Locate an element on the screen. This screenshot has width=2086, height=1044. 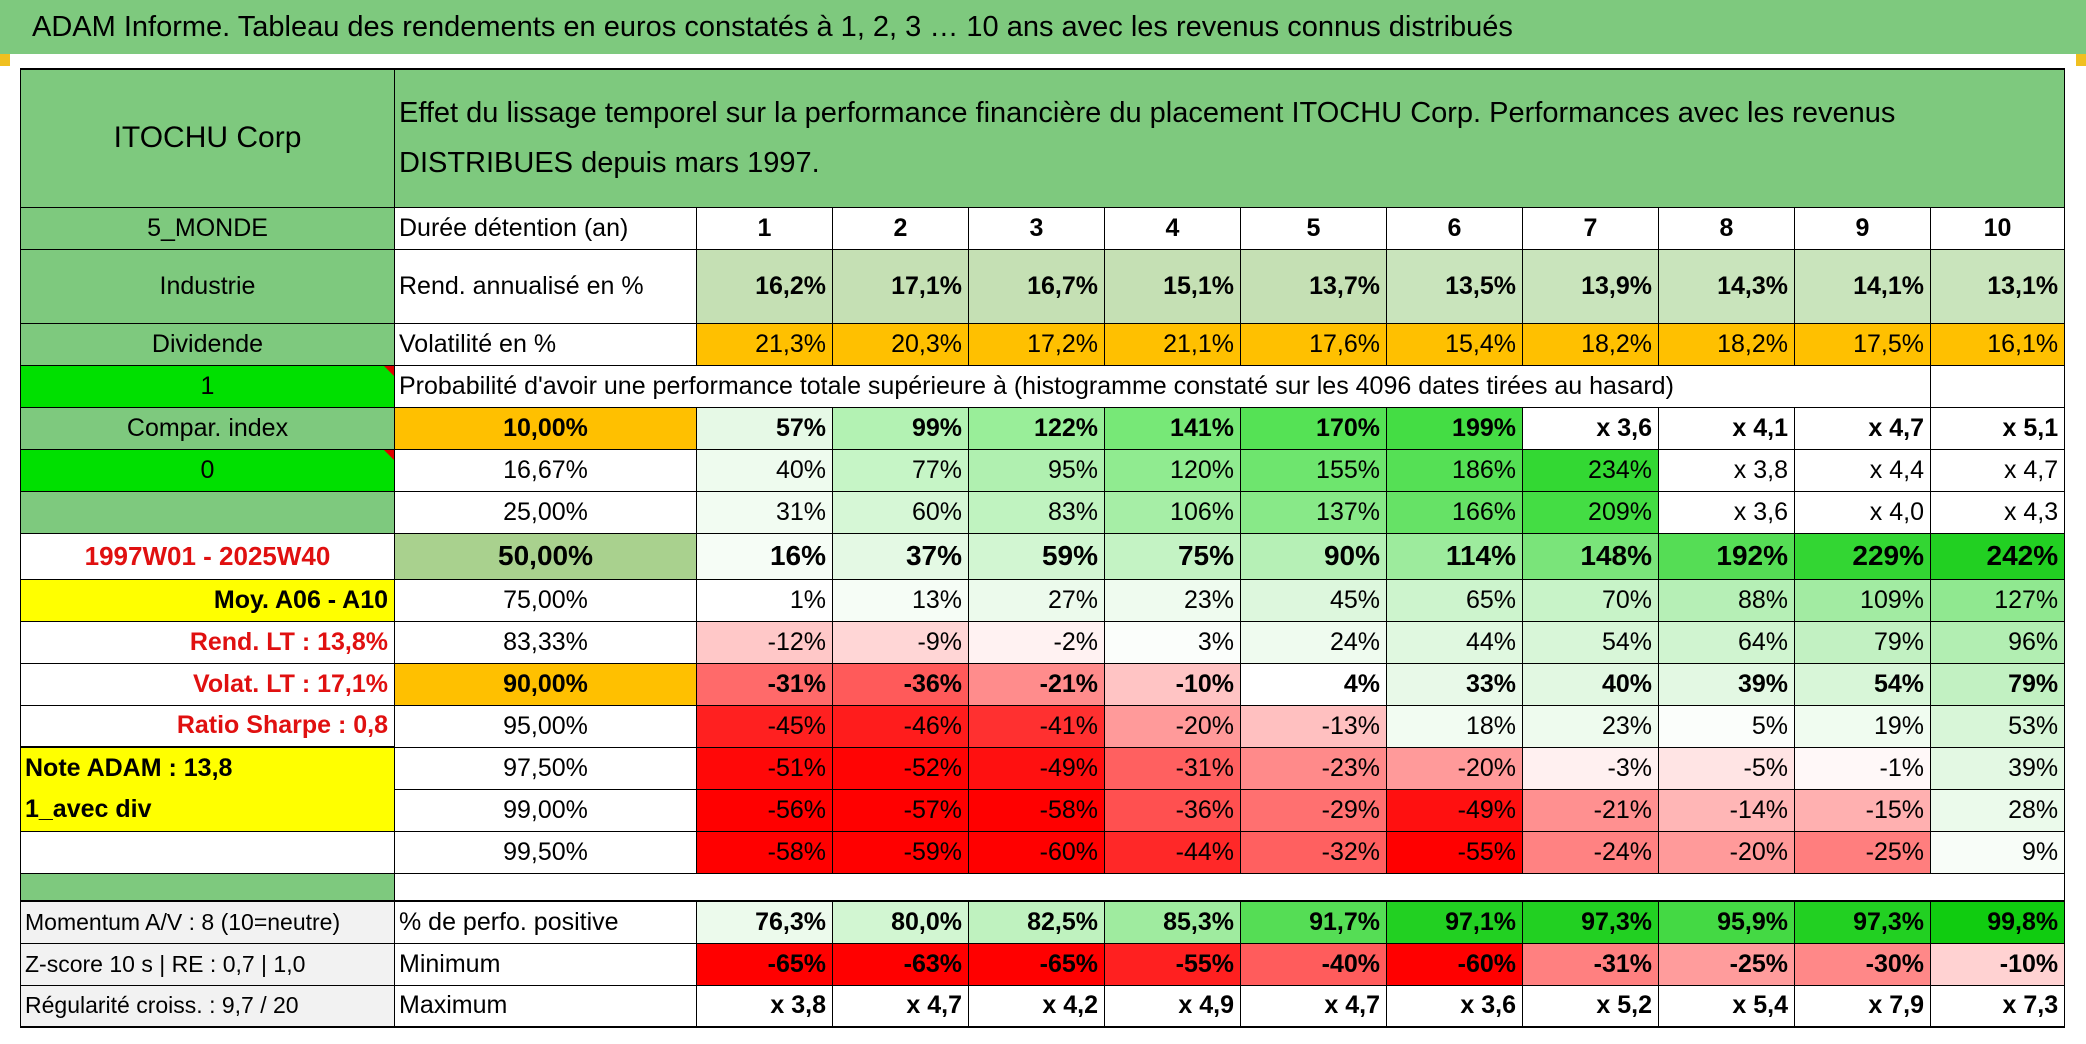
probability-cell: 155% is located at coordinates (1313, 470).